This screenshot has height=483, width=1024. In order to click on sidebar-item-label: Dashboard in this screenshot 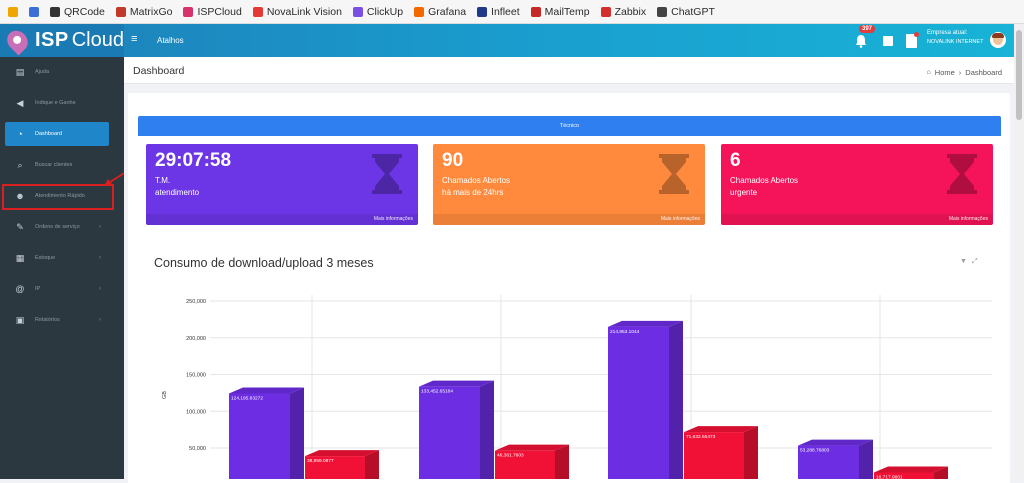, I will do `click(48, 134)`.